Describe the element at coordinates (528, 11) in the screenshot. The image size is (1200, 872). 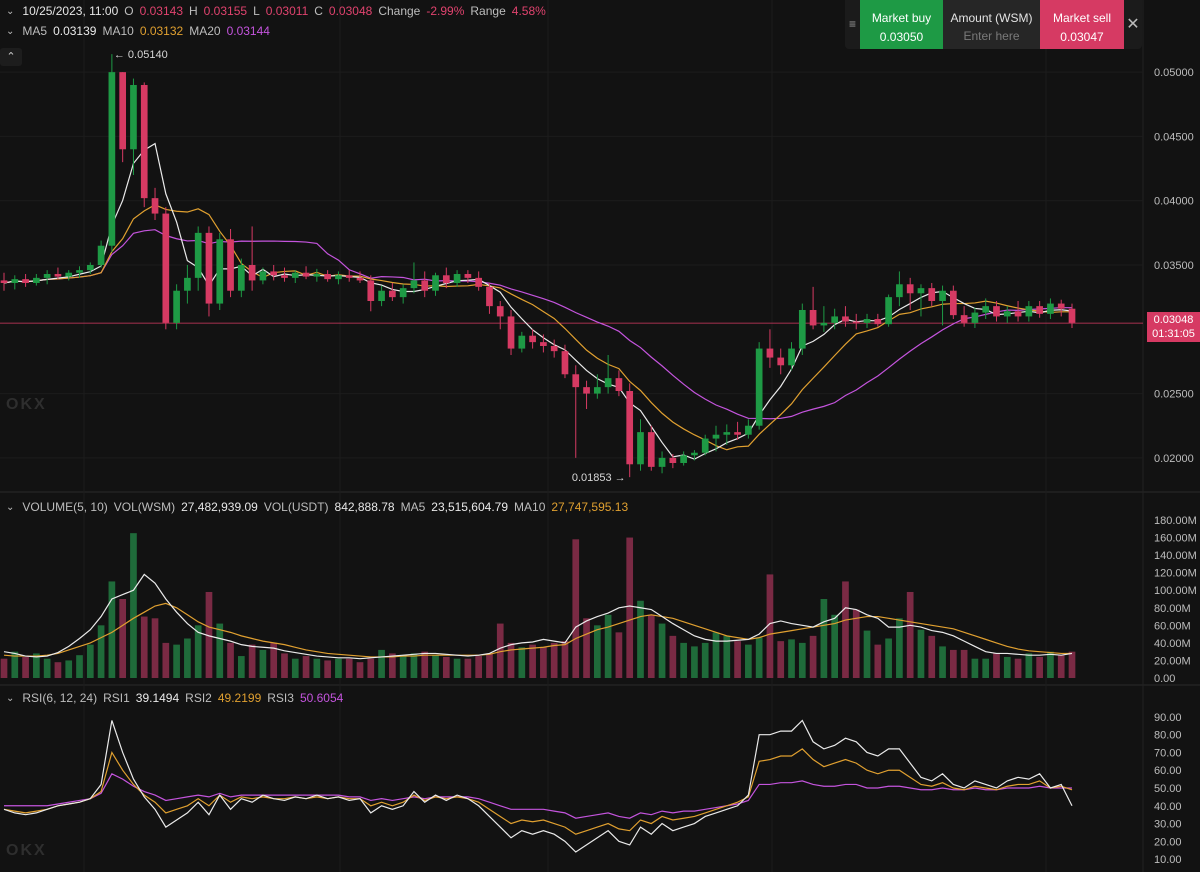
I see `range-value: 4.58%` at that location.